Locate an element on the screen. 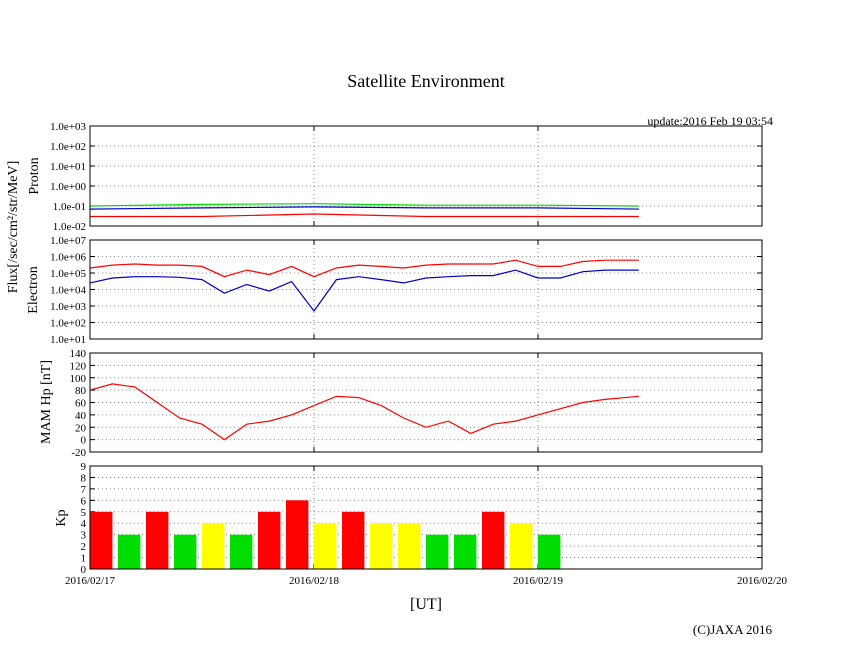  y-tick-label: 6 is located at coordinates (84, 501).